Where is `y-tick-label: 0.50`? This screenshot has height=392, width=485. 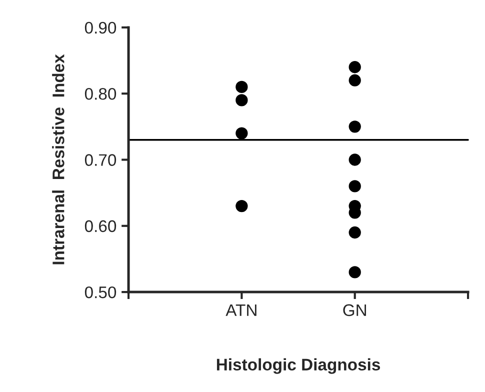
y-tick-label: 0.50 is located at coordinates (100, 292).